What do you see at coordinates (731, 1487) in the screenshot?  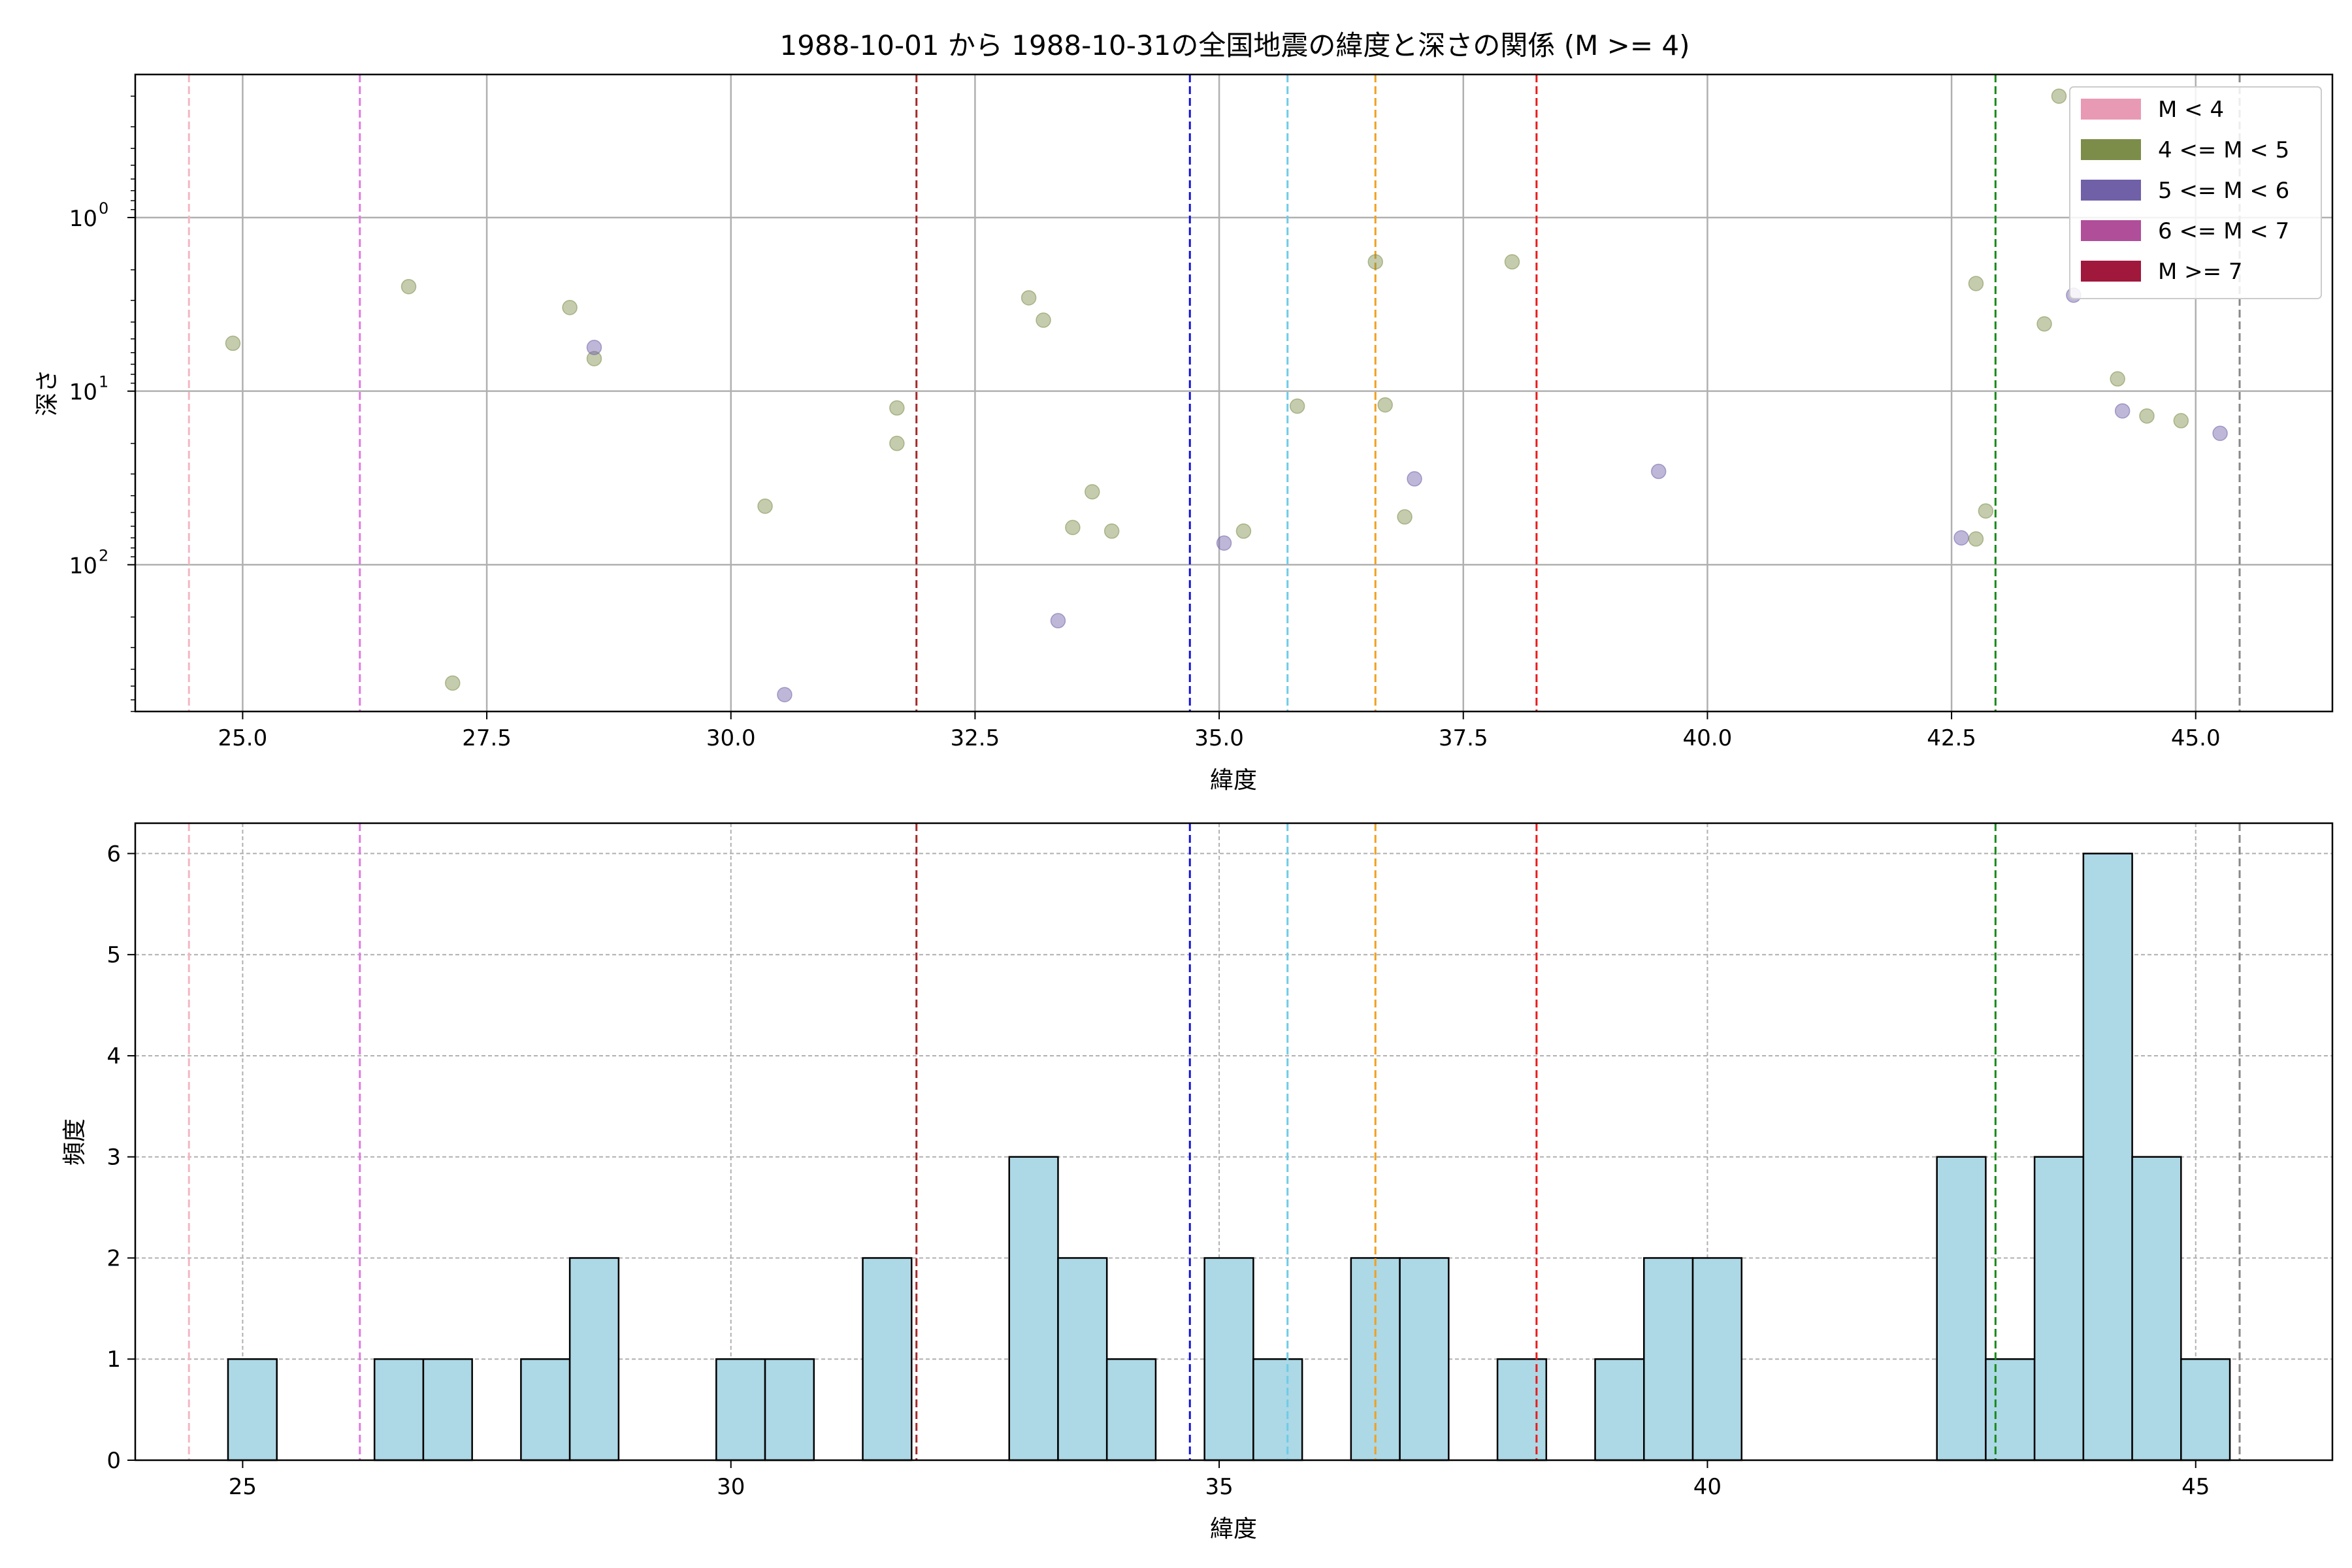 I see `histogram-x-tick-label: 30` at bounding box center [731, 1487].